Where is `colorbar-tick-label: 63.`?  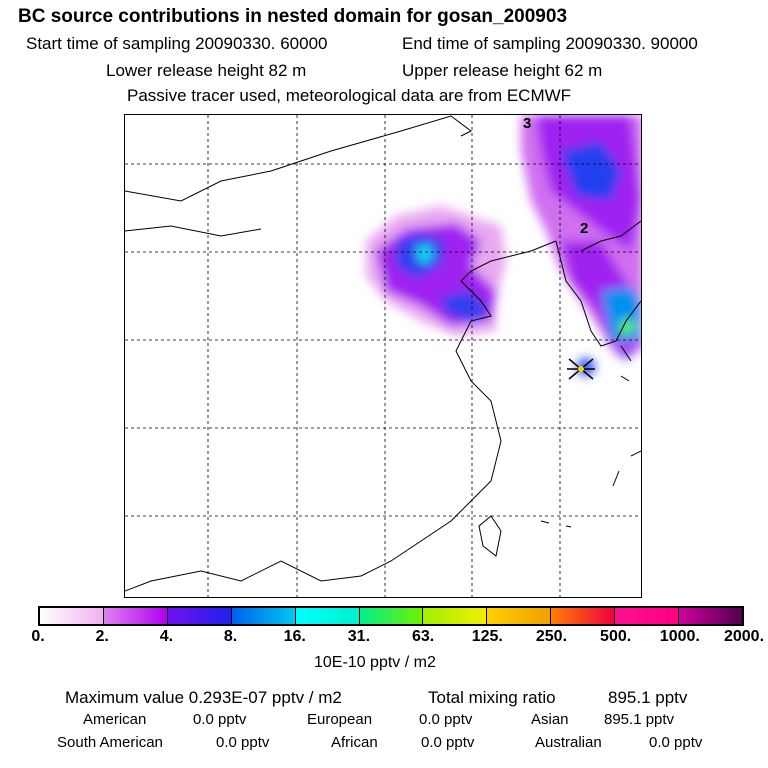 colorbar-tick-label: 63. is located at coordinates (423, 636).